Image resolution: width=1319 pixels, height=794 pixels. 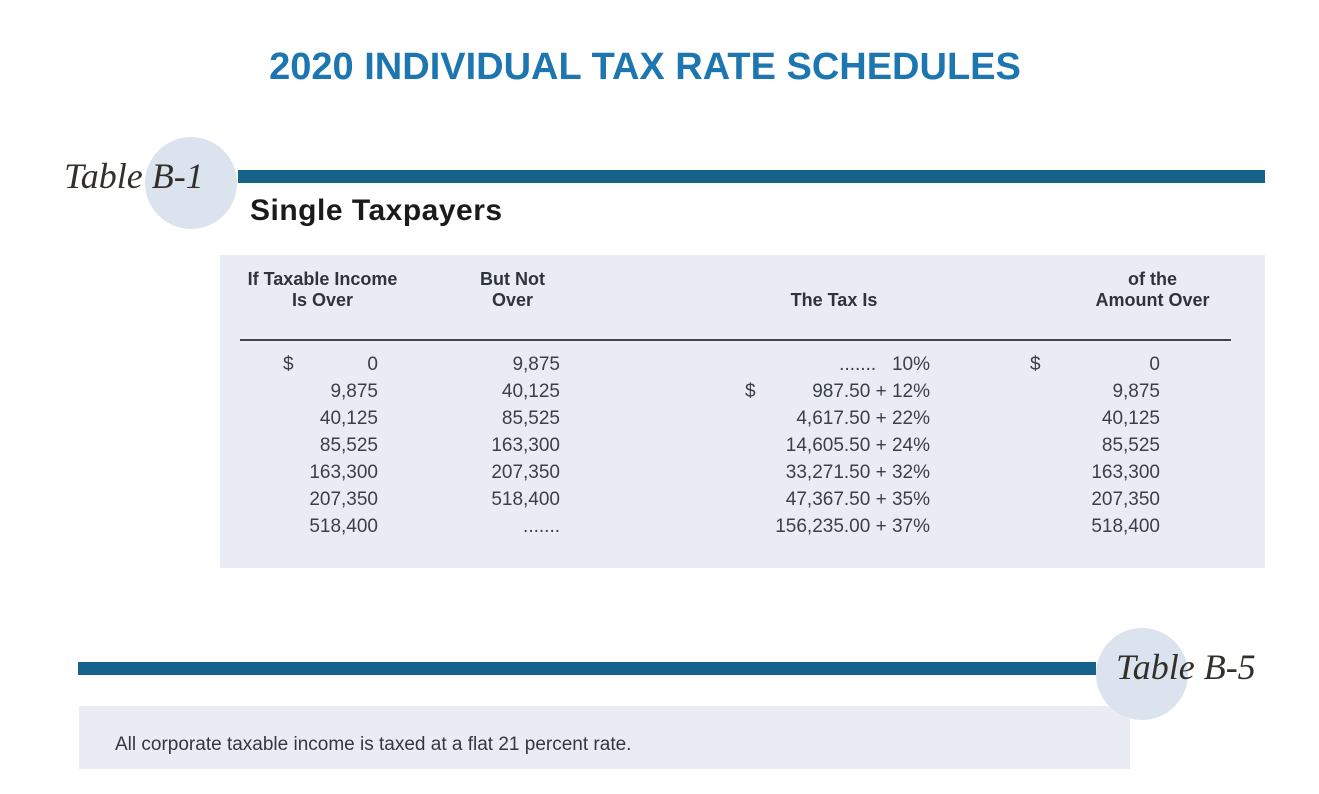 I want to click on table-b5-label: Table B-5, so click(x=1186, y=667).